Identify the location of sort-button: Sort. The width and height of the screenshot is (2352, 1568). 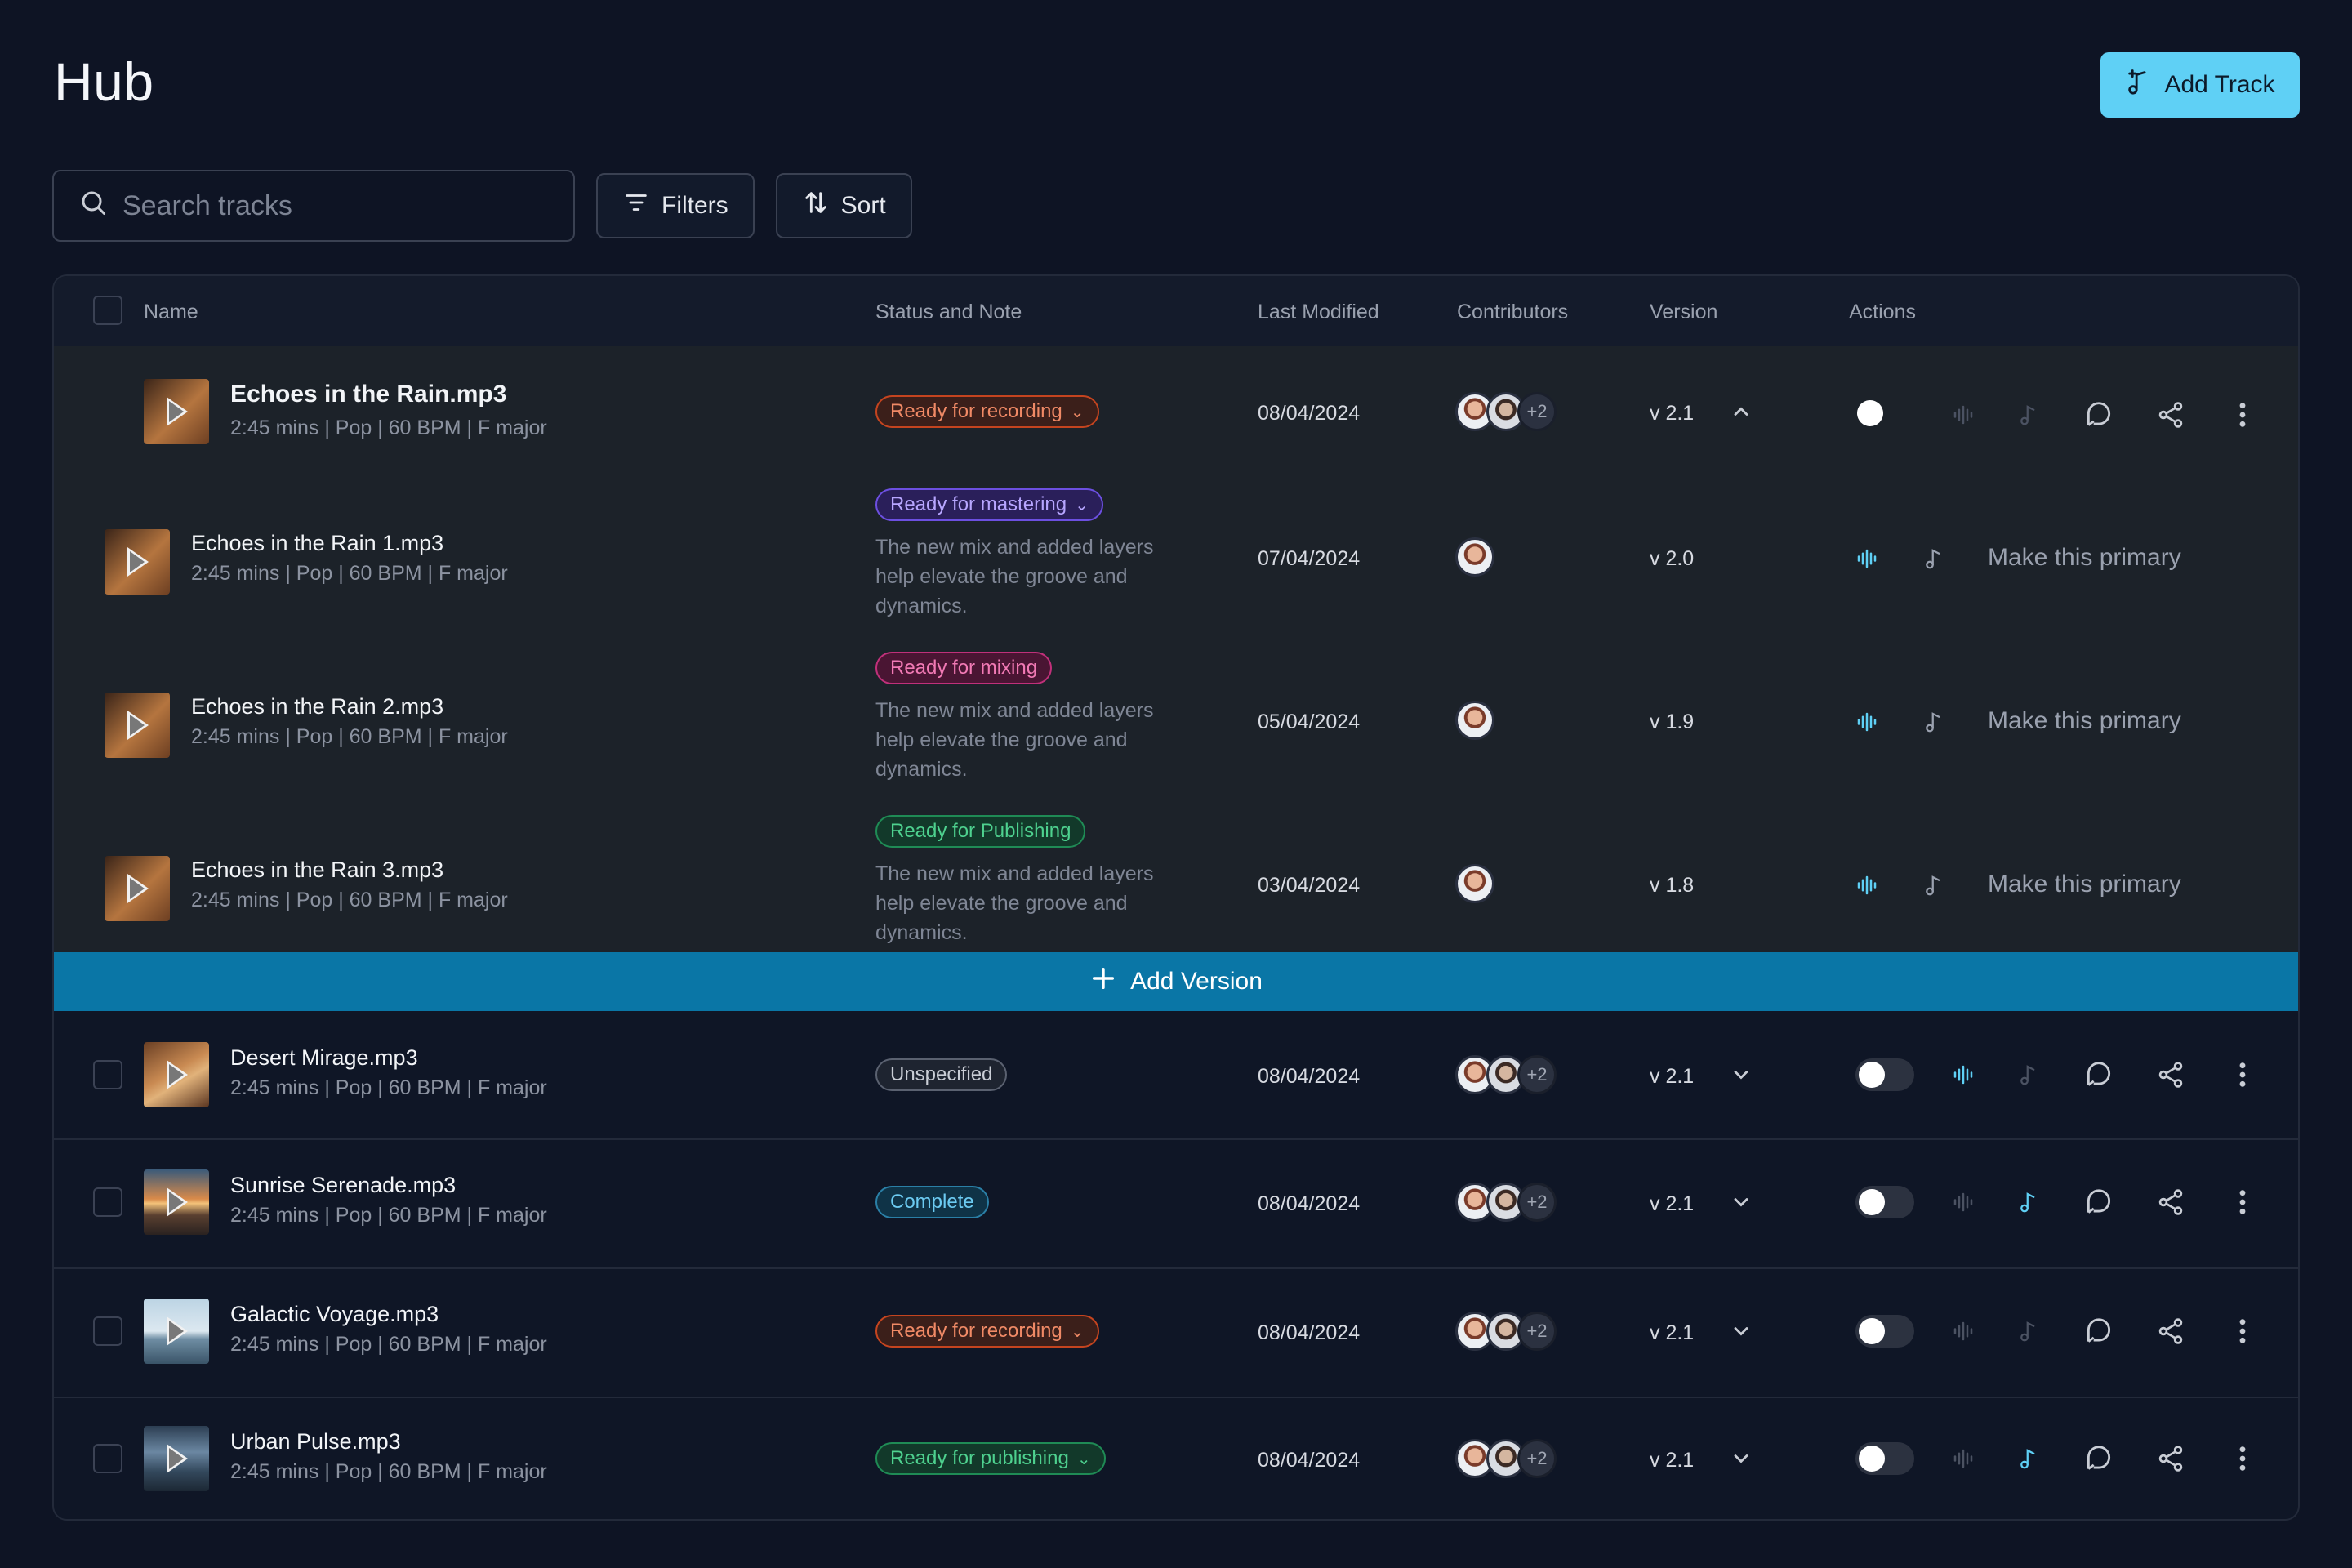
(843, 205).